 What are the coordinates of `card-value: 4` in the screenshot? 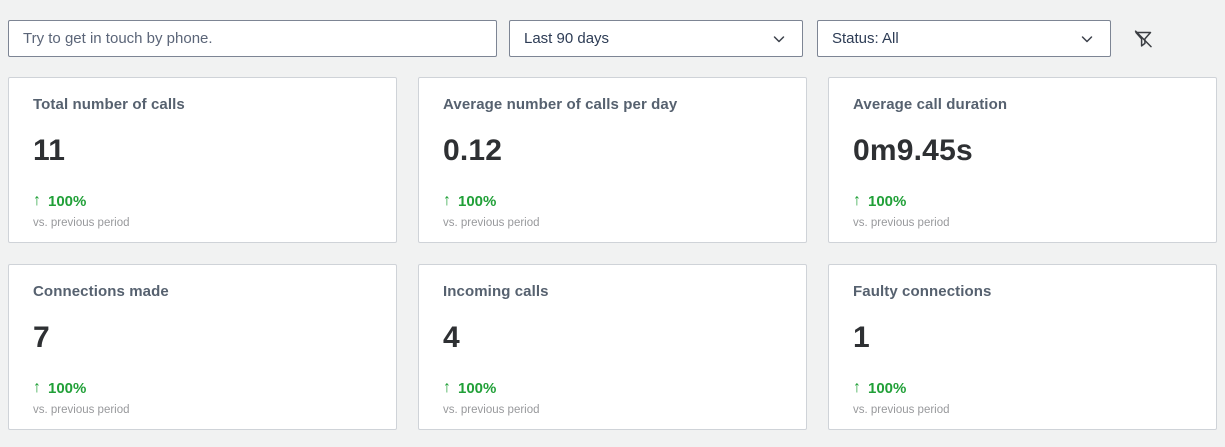 It's located at (451, 337).